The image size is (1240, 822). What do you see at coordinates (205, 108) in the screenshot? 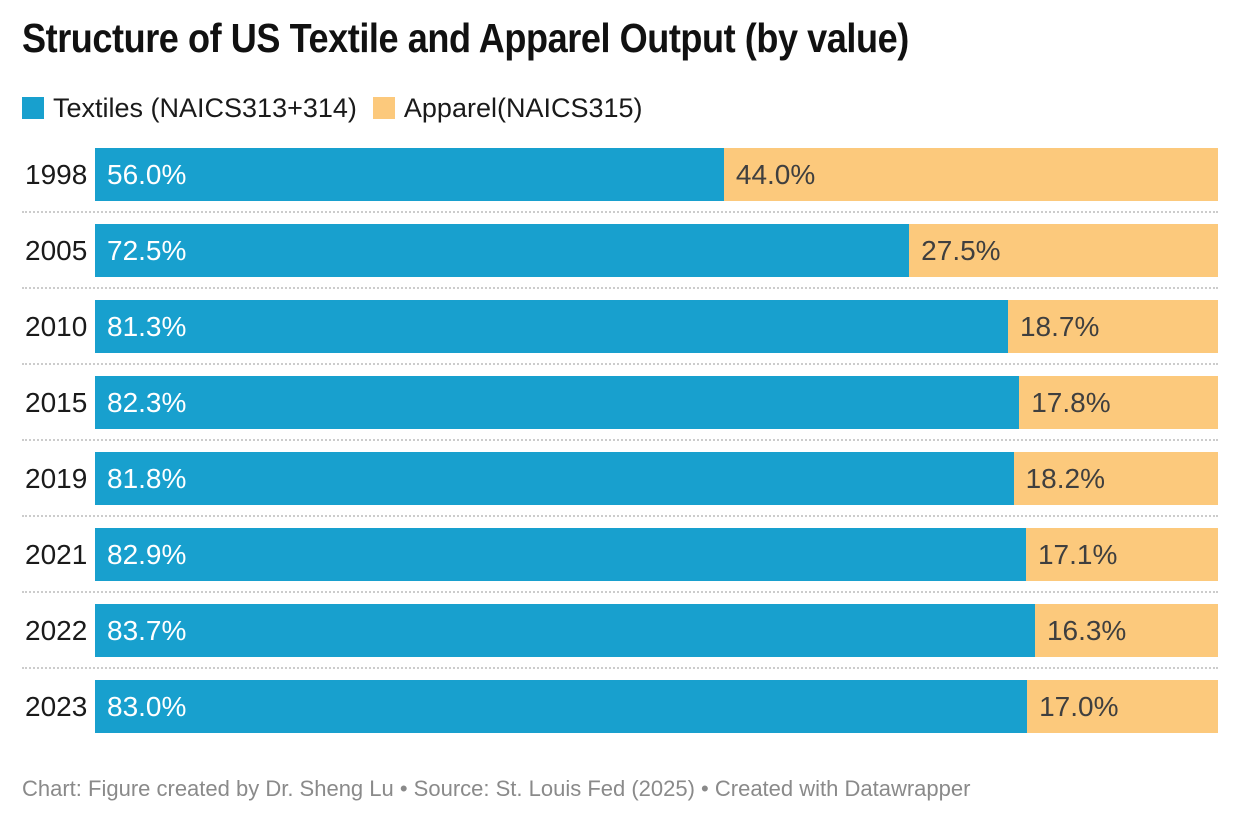
I see `legend-label-textiles: Textiles (NAICS313+314)` at bounding box center [205, 108].